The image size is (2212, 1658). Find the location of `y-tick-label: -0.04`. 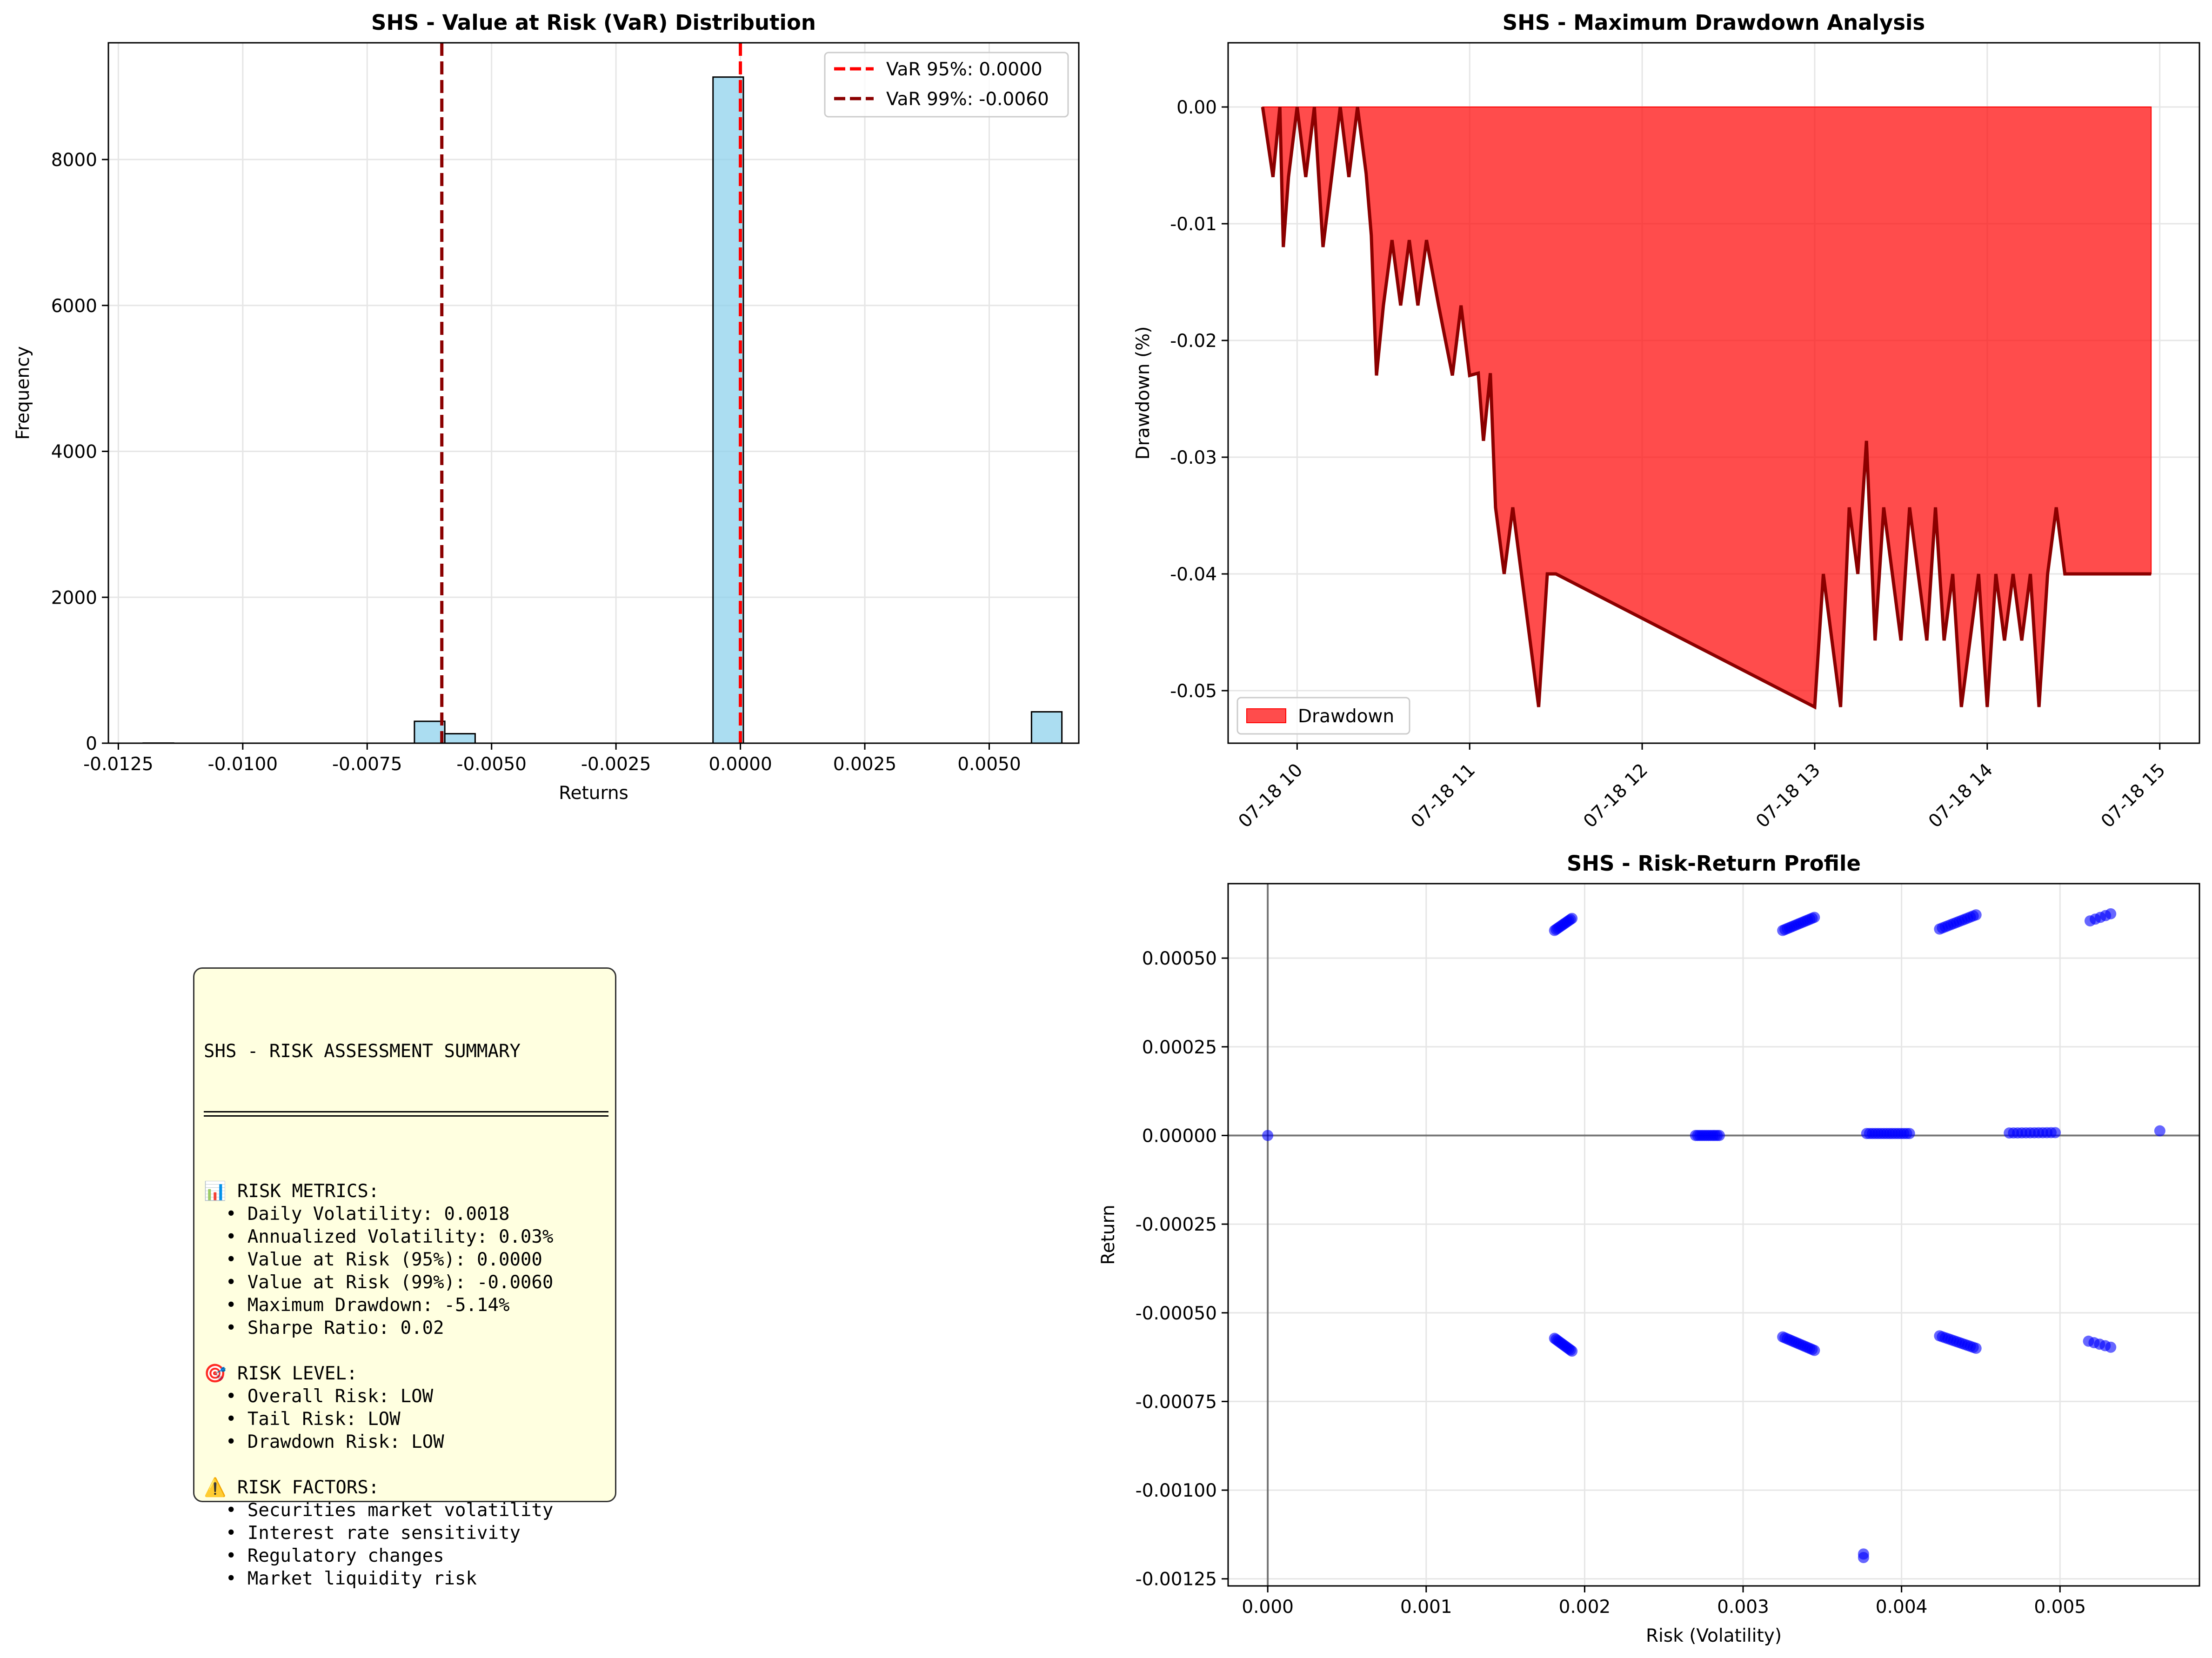

y-tick-label: -0.04 is located at coordinates (1193, 574).